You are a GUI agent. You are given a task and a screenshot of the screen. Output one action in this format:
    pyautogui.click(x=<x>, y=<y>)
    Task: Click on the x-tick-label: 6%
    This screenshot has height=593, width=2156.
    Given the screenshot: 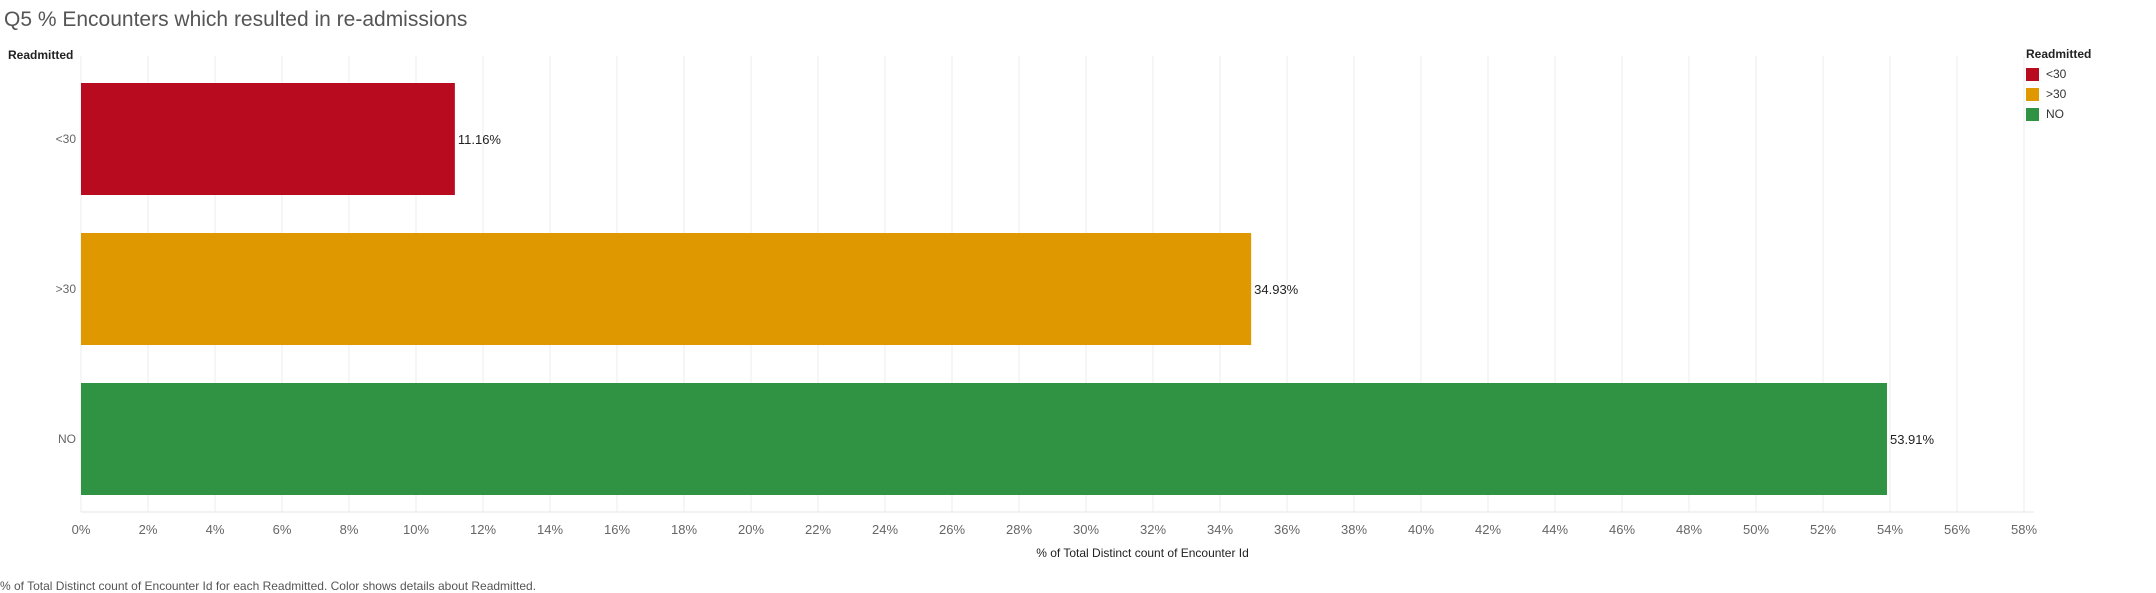 What is the action you would take?
    pyautogui.click(x=282, y=529)
    